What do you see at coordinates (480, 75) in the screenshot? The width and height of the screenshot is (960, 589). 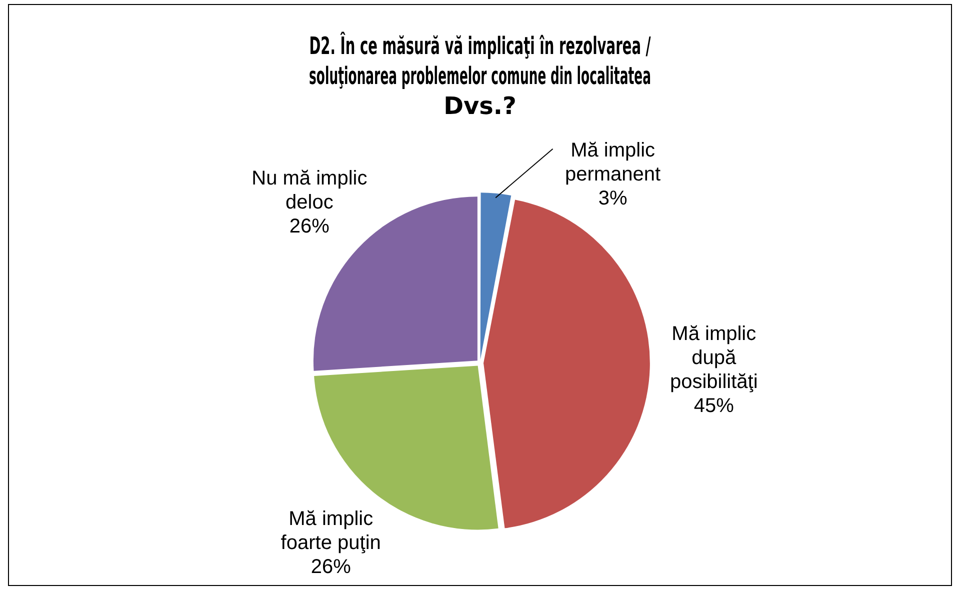 I see `chart-title: D2. În ce măsură vă implicaţi în rezolvarea / soluţionarea problemelor comune din localitatea Dvs.?` at bounding box center [480, 75].